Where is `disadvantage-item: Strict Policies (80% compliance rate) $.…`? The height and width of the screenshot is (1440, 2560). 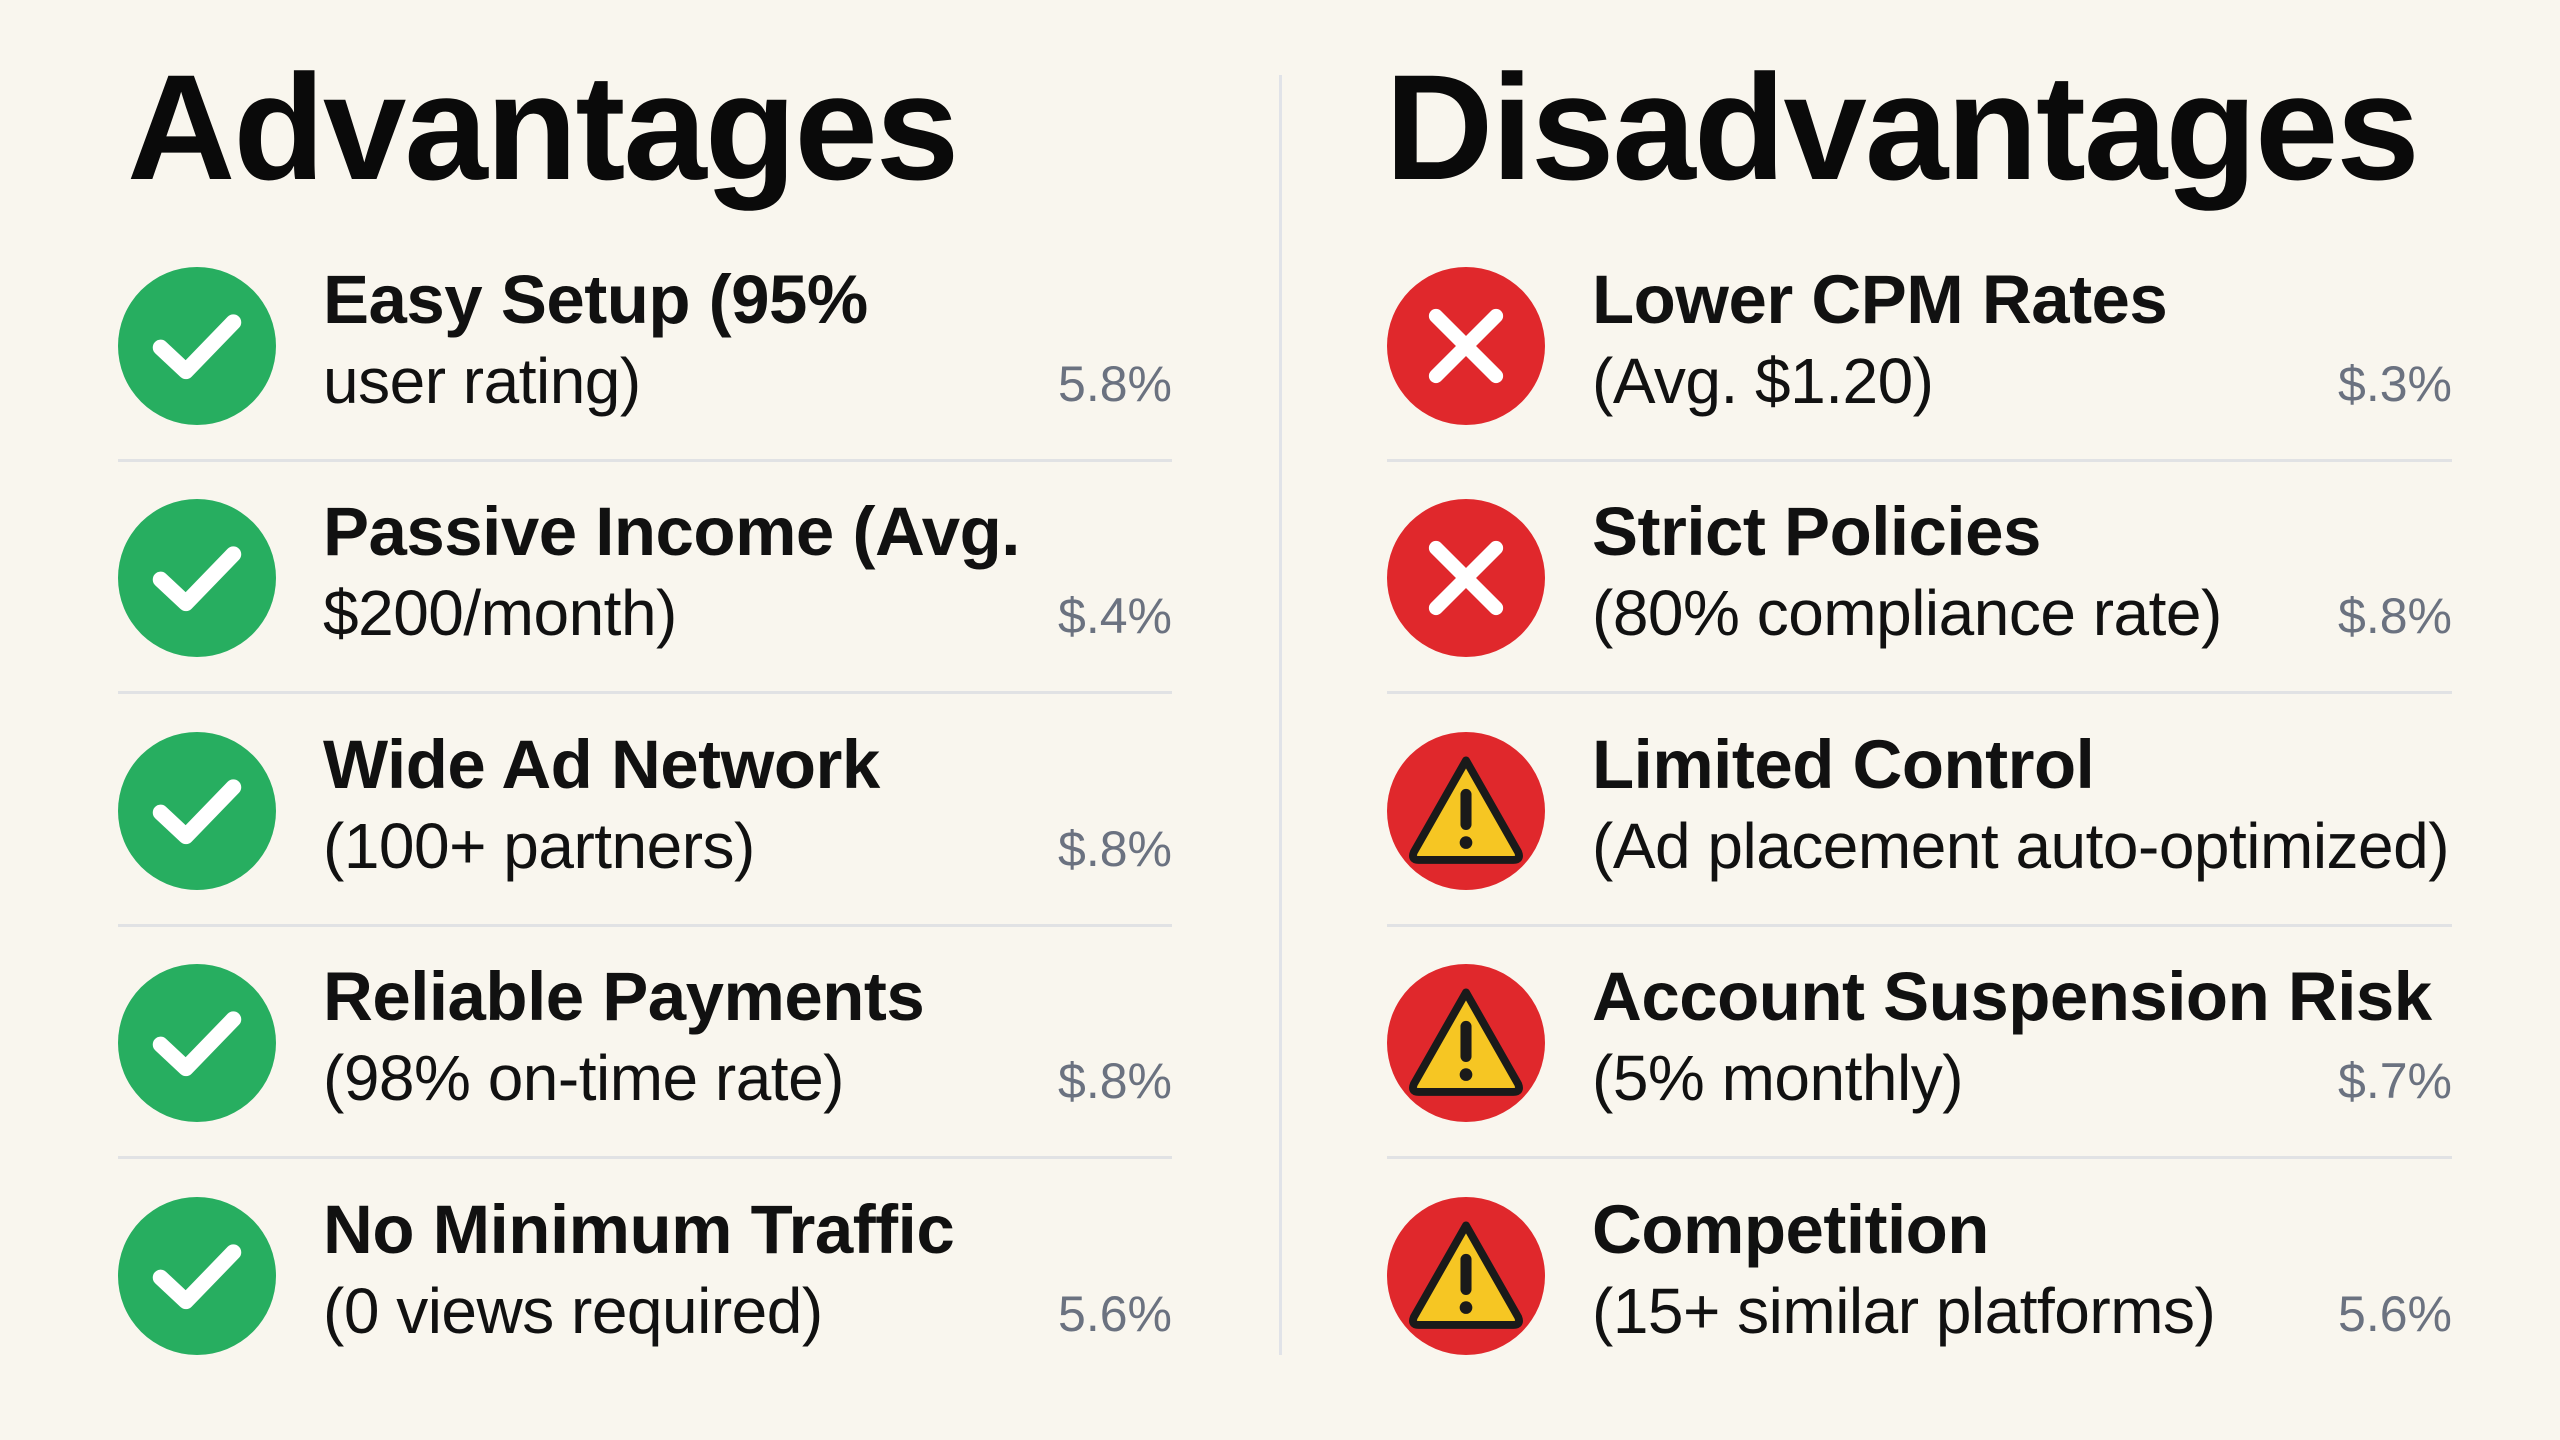 disadvantage-item: Strict Policies (80% compliance rate) $.… is located at coordinates (1919, 578).